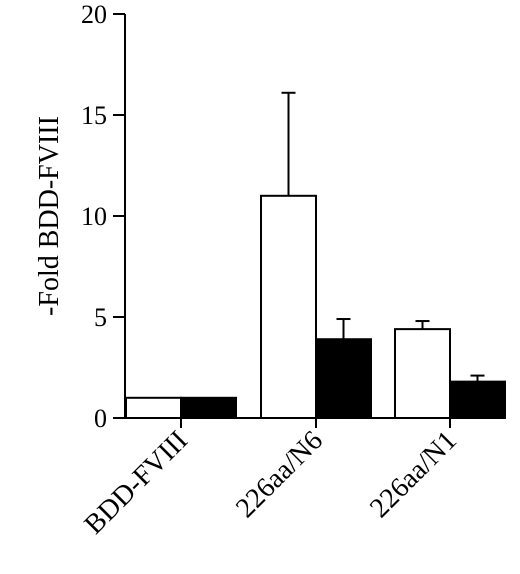 Image resolution: width=520 pixels, height=574 pixels. What do you see at coordinates (413, 474) in the screenshot?
I see `x-category-label: 226aa/N1` at bounding box center [413, 474].